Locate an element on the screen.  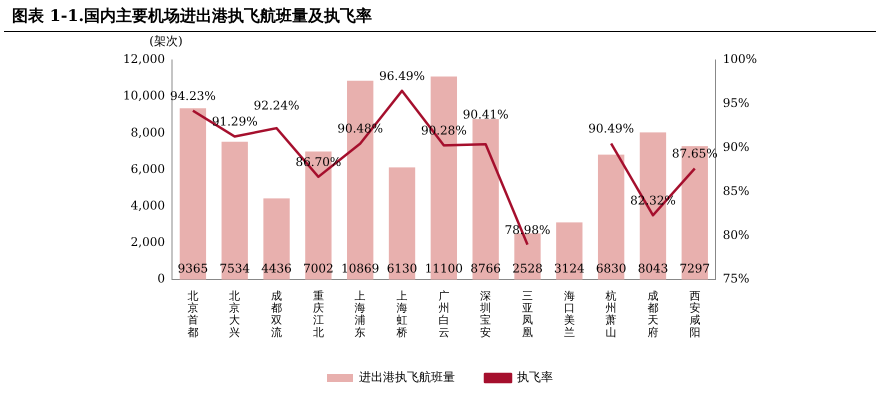
y2-tick-label: 75% is located at coordinates (736, 279).